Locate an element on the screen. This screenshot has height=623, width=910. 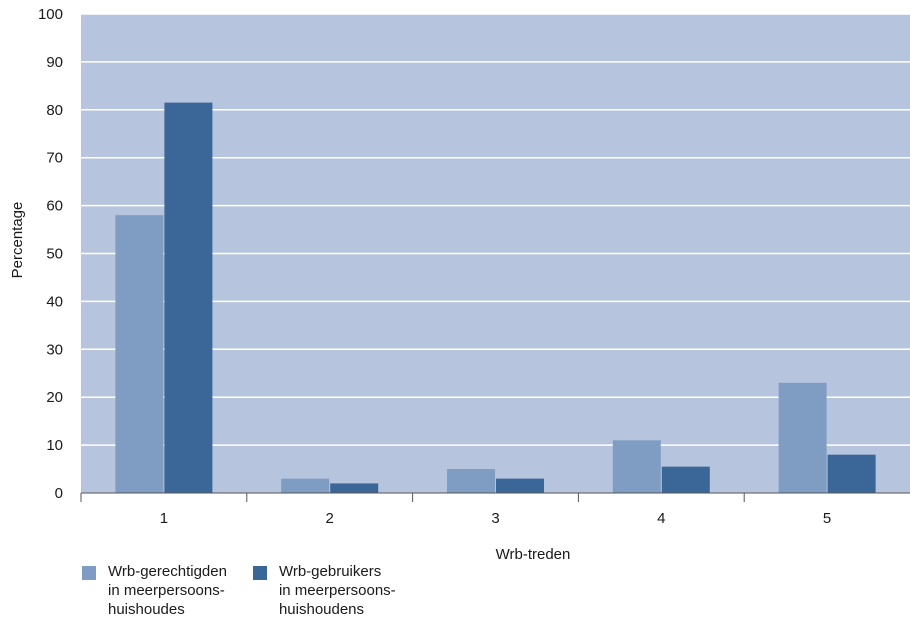
x-tick-label-5: 5 is located at coordinates (827, 518).